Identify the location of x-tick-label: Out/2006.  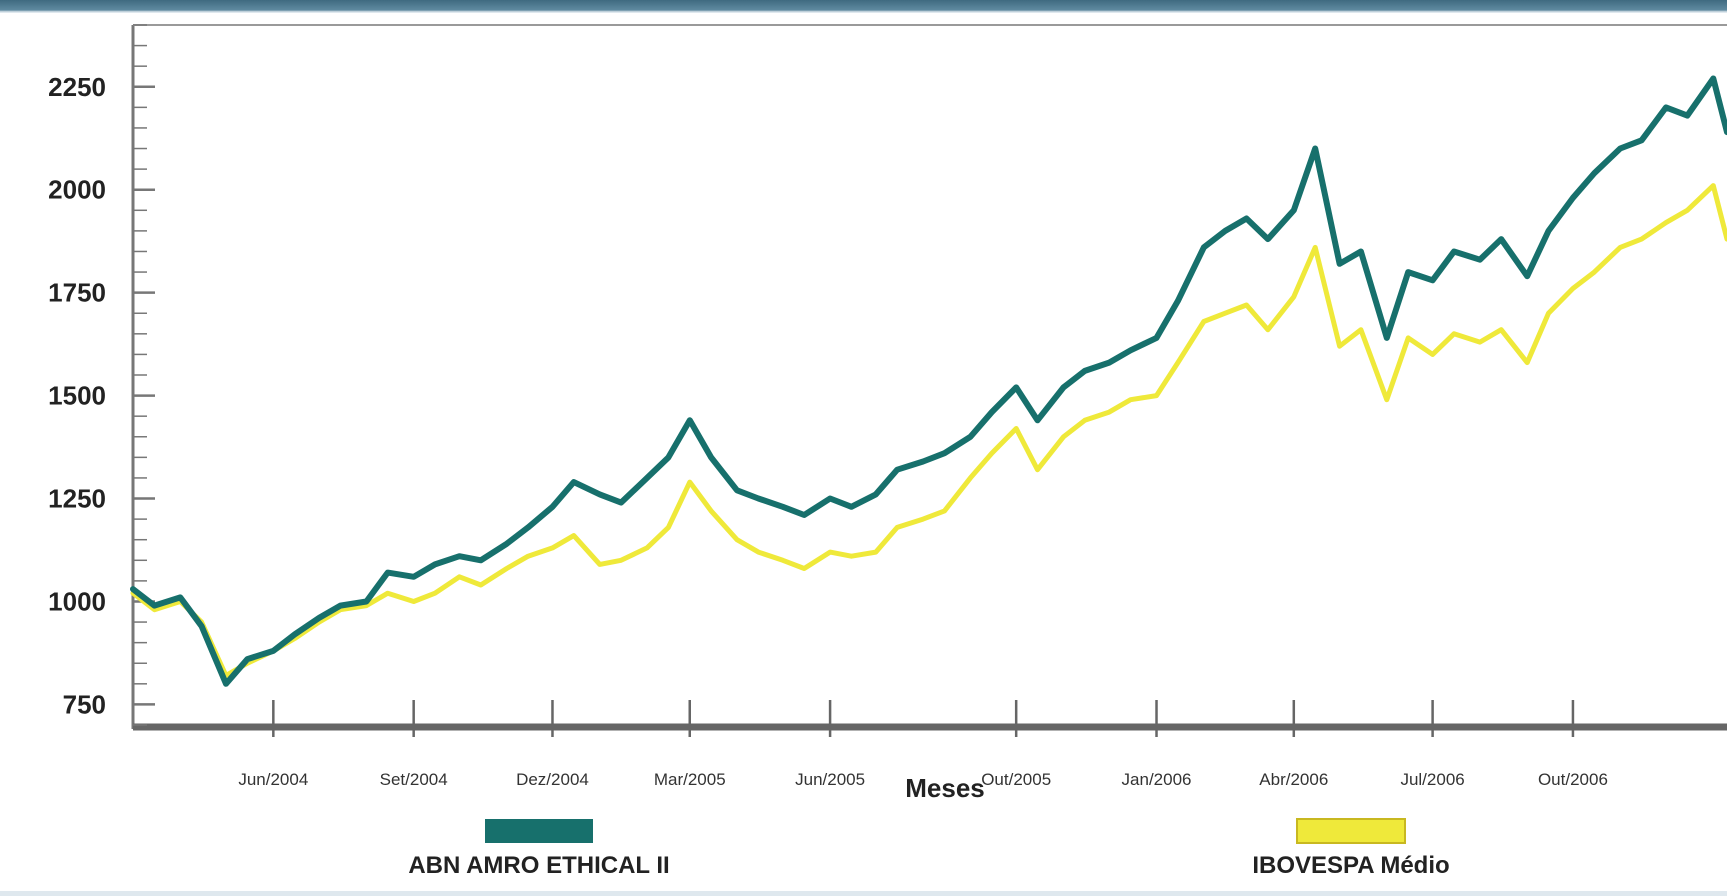
(1573, 779).